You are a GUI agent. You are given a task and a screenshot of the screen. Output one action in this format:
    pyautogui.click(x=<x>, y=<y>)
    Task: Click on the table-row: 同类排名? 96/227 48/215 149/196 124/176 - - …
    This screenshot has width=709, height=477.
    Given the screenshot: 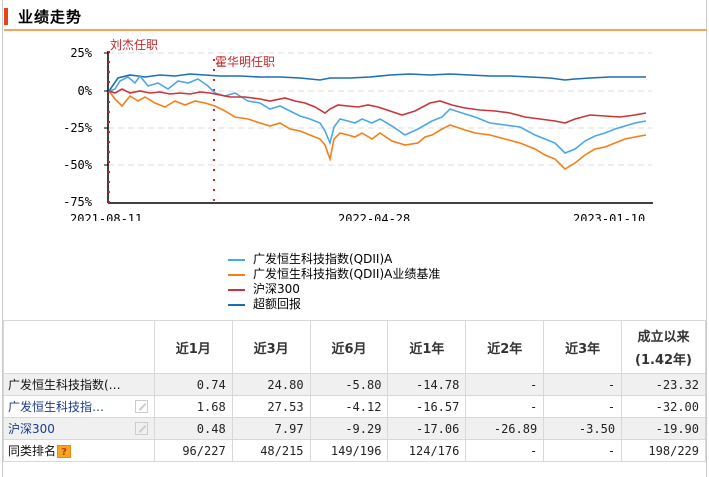 What is the action you would take?
    pyautogui.click(x=354, y=450)
    